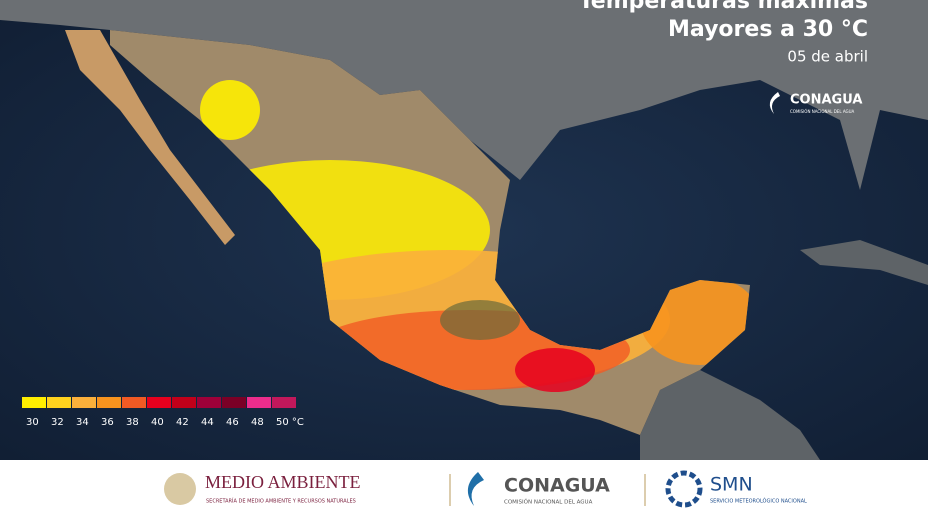  What do you see at coordinates (232, 422) in the screenshot?
I see `legend-tick-label: 46` at bounding box center [232, 422].